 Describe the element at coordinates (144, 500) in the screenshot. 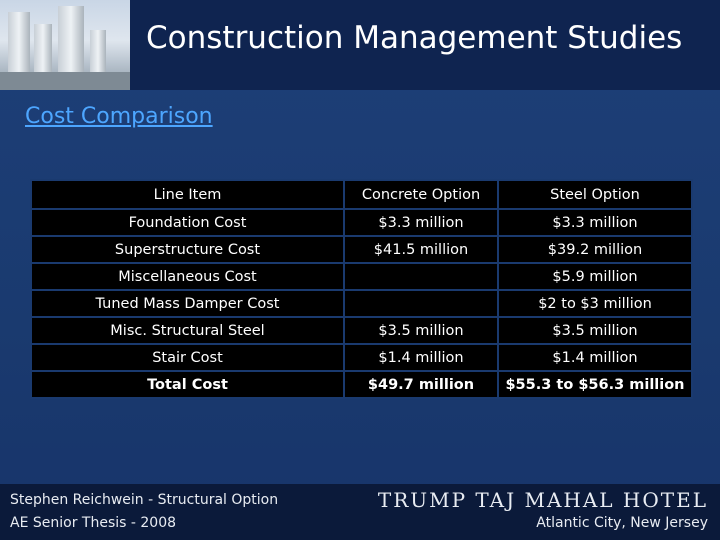

I see `footer-author: Stephen Reichwein - Structural Option` at that location.